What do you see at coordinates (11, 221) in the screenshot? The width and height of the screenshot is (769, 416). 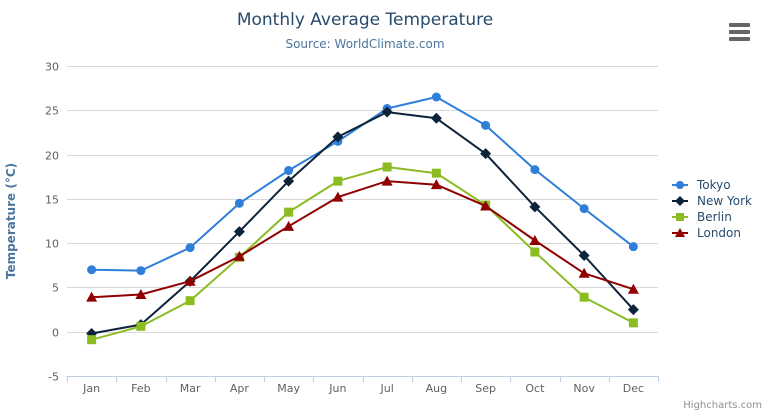 I see `y-axis-title: Temperature (°C)` at bounding box center [11, 221].